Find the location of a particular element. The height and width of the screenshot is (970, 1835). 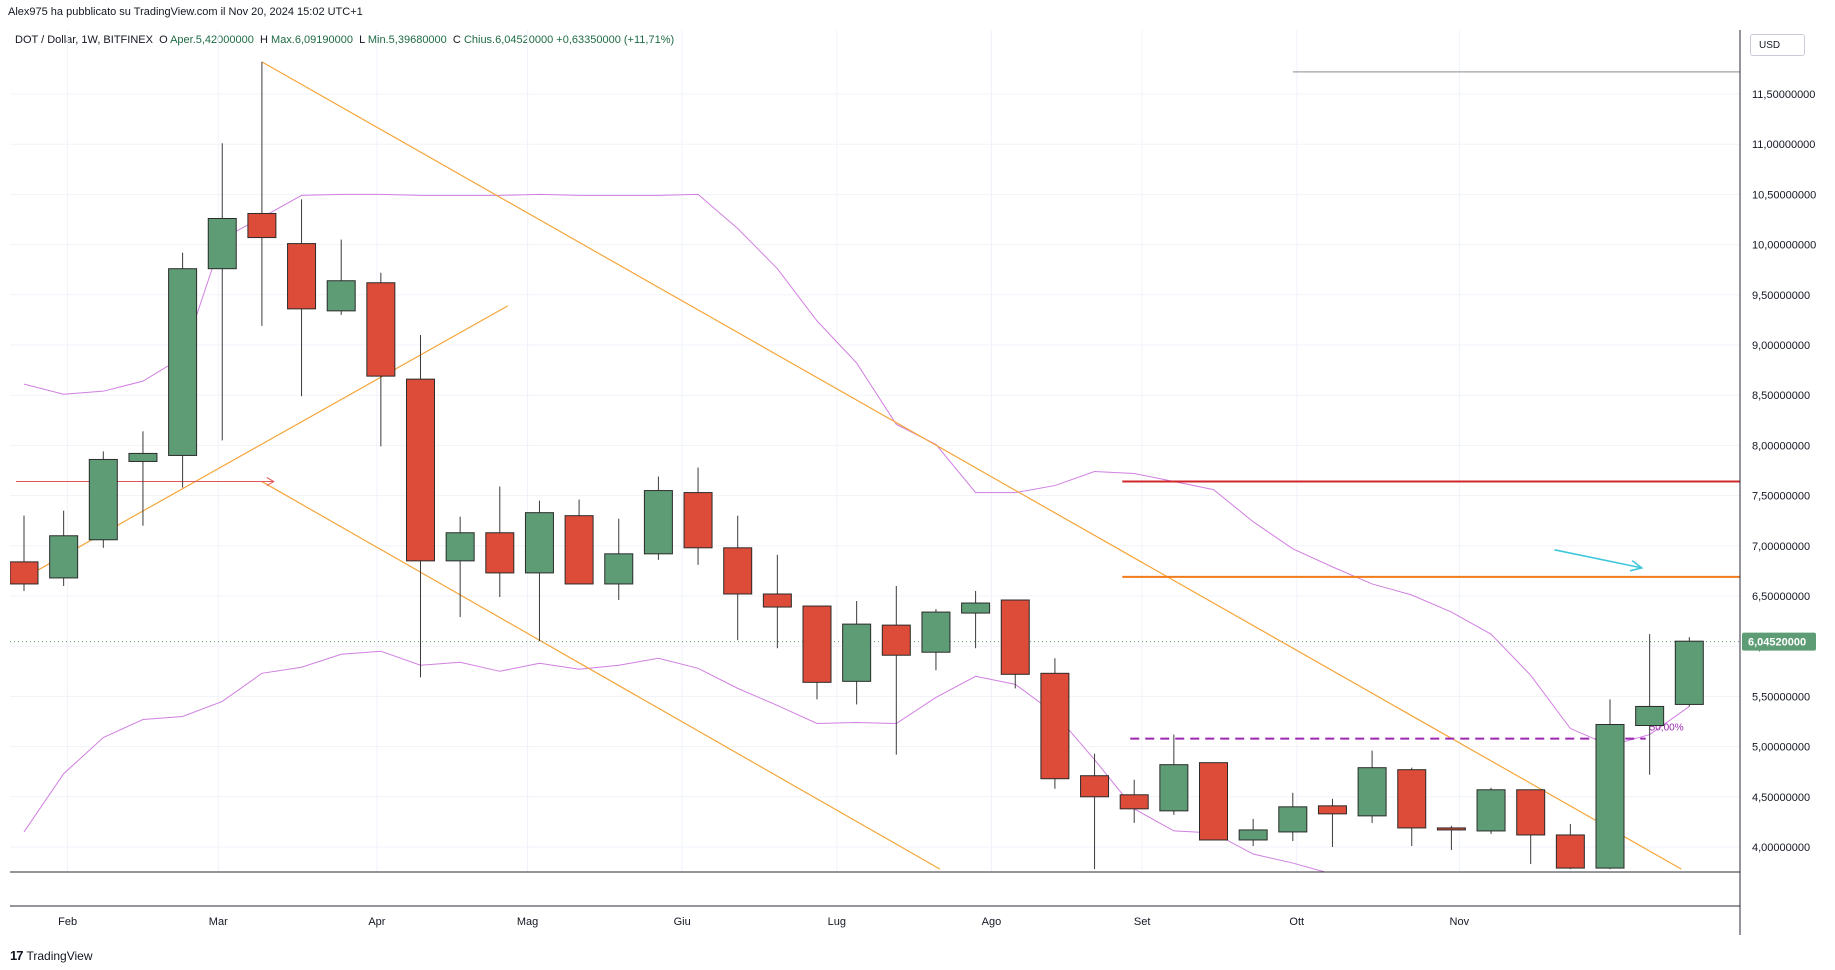

high-value: Max.6,09190000 is located at coordinates (312, 40).